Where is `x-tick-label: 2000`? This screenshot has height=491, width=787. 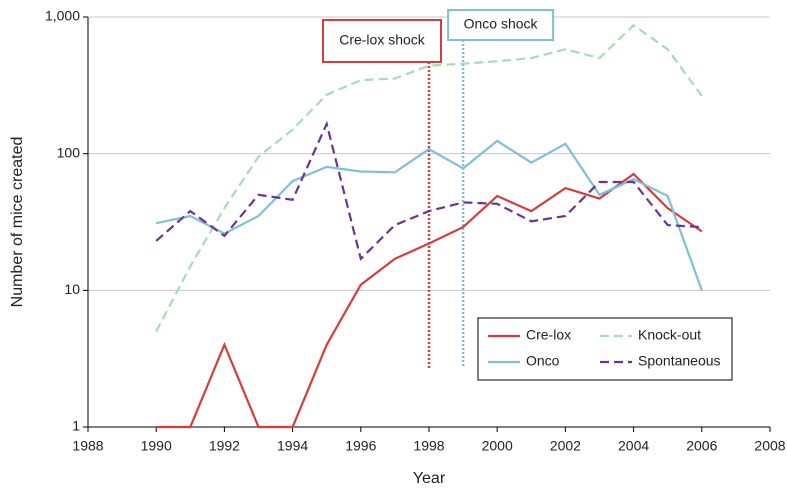
x-tick-label: 2000 is located at coordinates (497, 446).